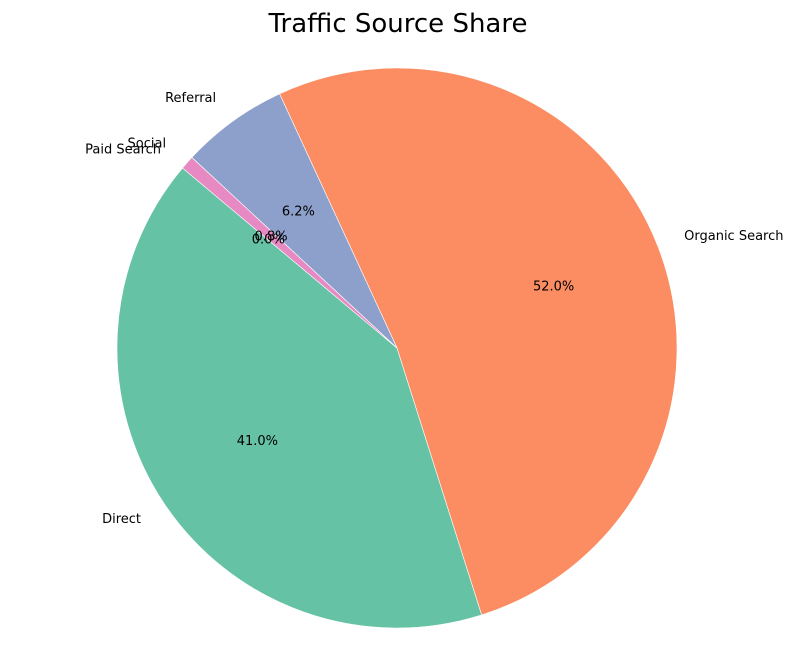 Image resolution: width=800 pixels, height=666 pixels. Describe the element at coordinates (398, 24) in the screenshot. I see `chart-title: Traffic Source Share` at that location.